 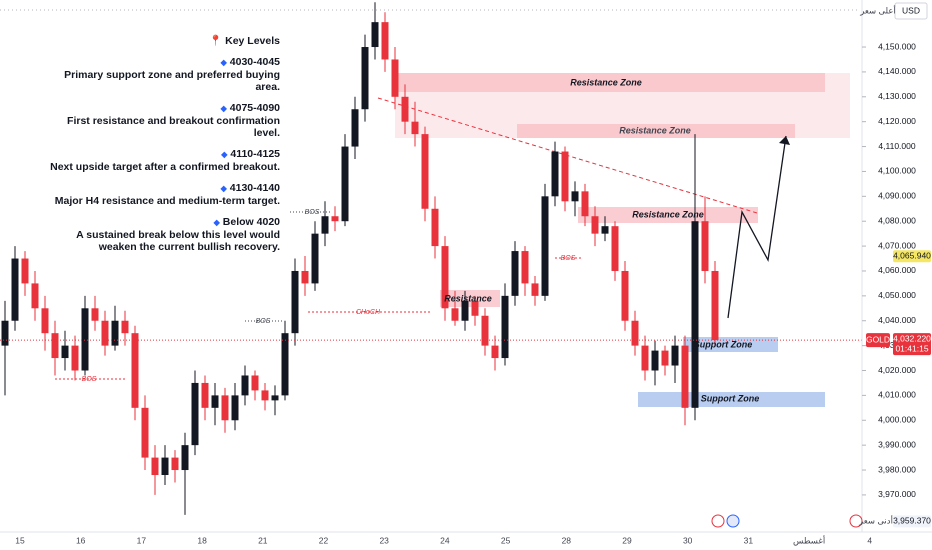 I want to click on price-tag, so click(x=912, y=344).